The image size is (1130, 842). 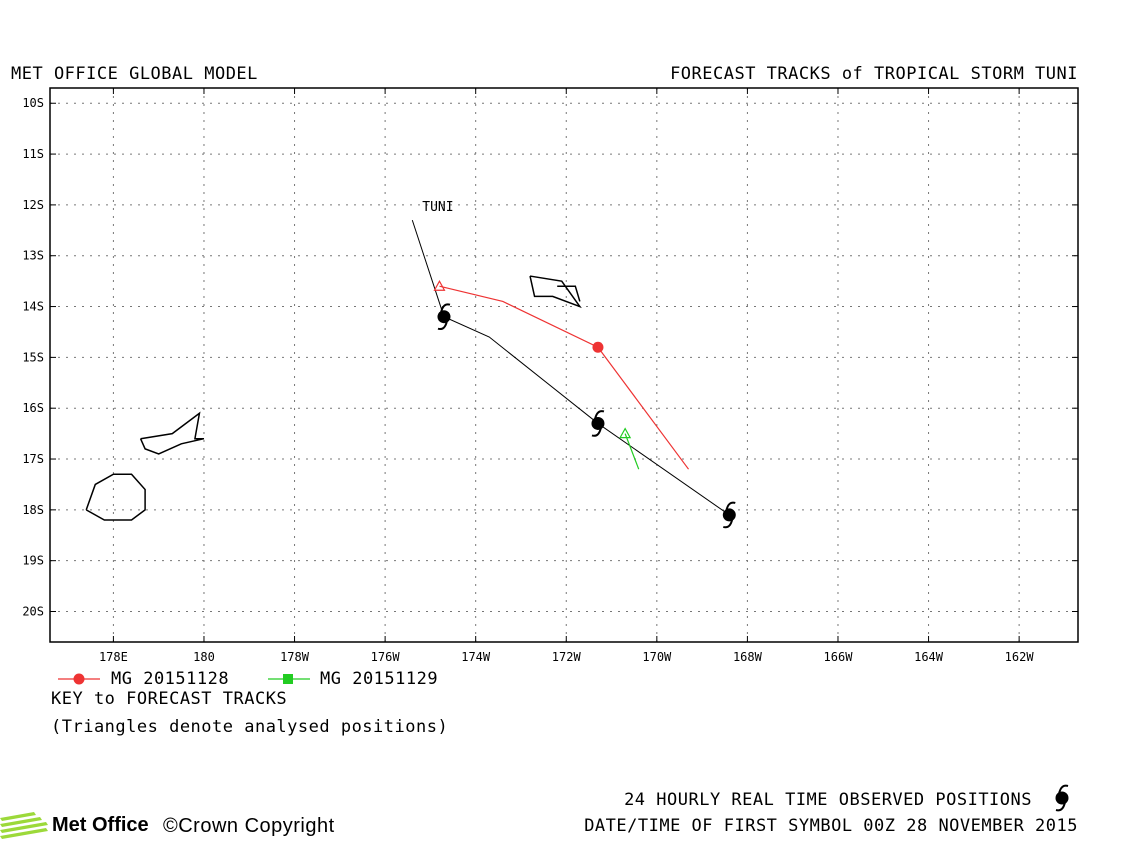 I want to click on observed-symbol-key-icon, so click(x=1062, y=798).